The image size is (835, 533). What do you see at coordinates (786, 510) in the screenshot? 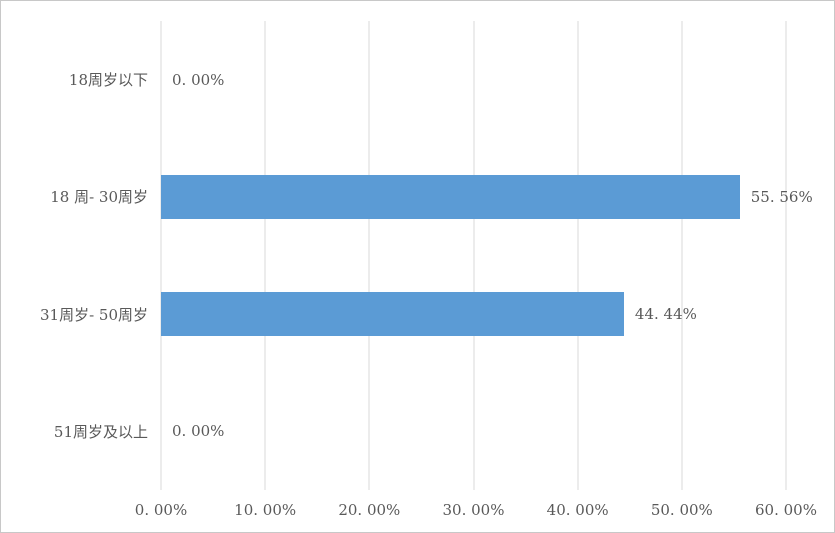
I see `x-tick-label: 60. 00%` at bounding box center [786, 510].